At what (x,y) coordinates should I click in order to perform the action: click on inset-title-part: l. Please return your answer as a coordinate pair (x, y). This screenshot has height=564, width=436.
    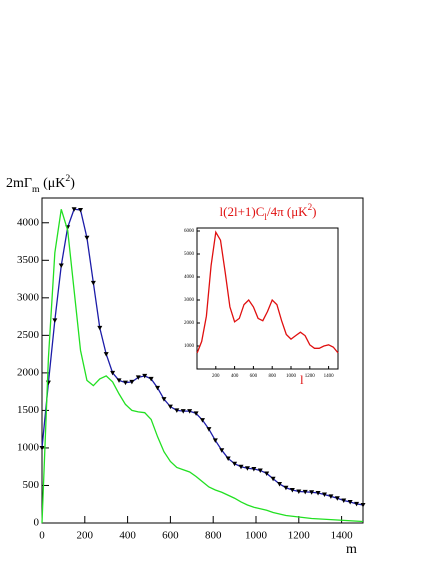
    Looking at the image, I should click on (265, 217).